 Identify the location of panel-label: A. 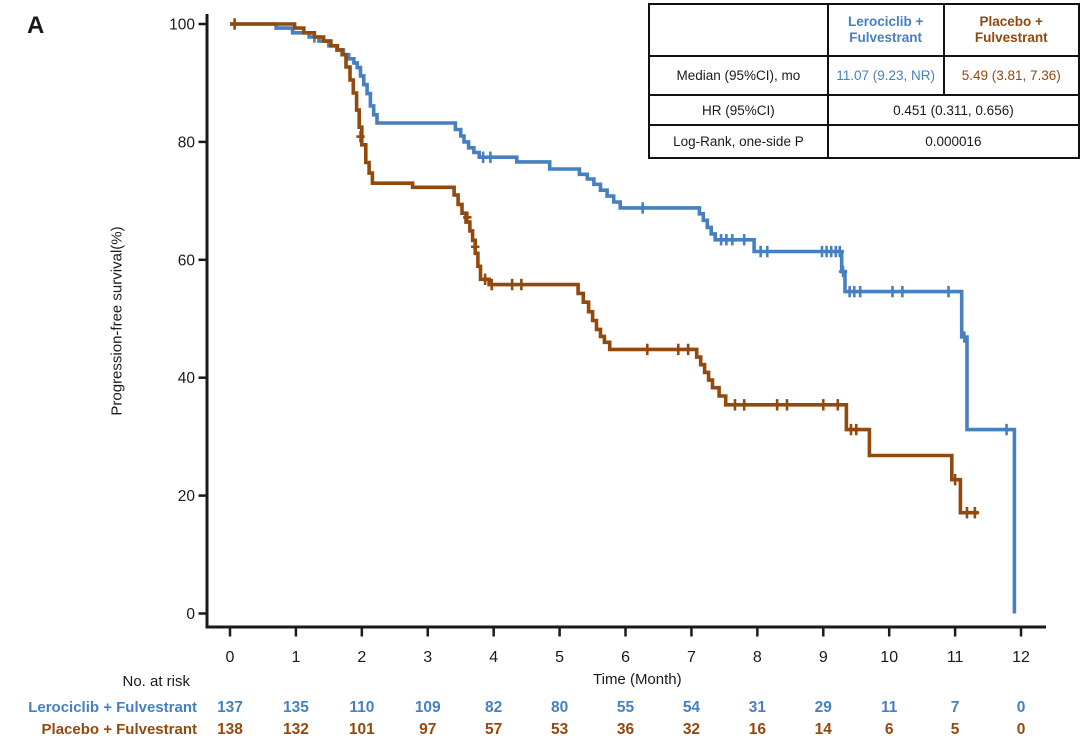
(36, 25).